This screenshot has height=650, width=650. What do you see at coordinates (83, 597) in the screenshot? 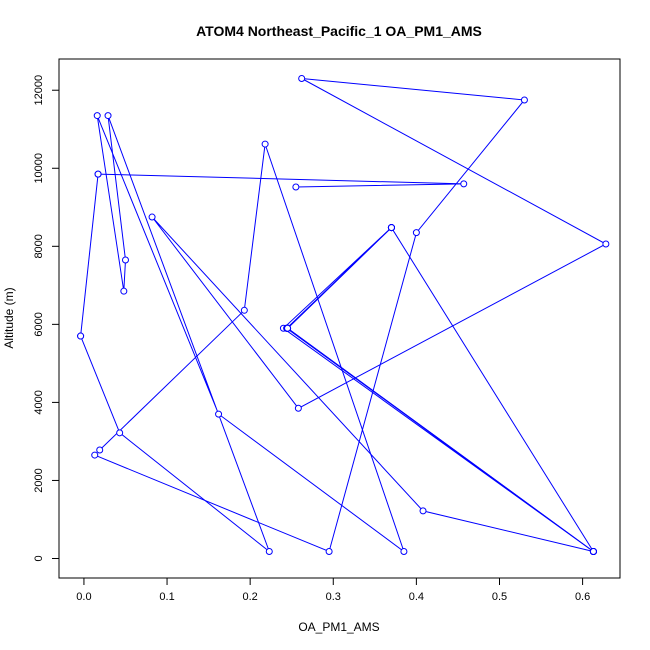
I see `x-tick-label: 0.0` at bounding box center [83, 597].